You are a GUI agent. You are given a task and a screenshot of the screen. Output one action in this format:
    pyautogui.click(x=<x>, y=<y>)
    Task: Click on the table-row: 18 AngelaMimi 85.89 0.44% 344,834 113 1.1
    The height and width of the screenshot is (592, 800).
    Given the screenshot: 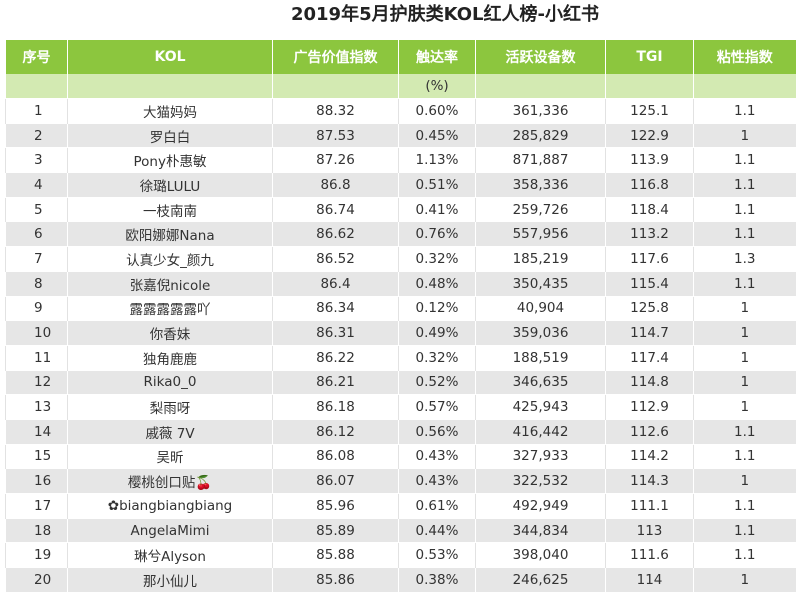 What is the action you would take?
    pyautogui.click(x=400, y=530)
    